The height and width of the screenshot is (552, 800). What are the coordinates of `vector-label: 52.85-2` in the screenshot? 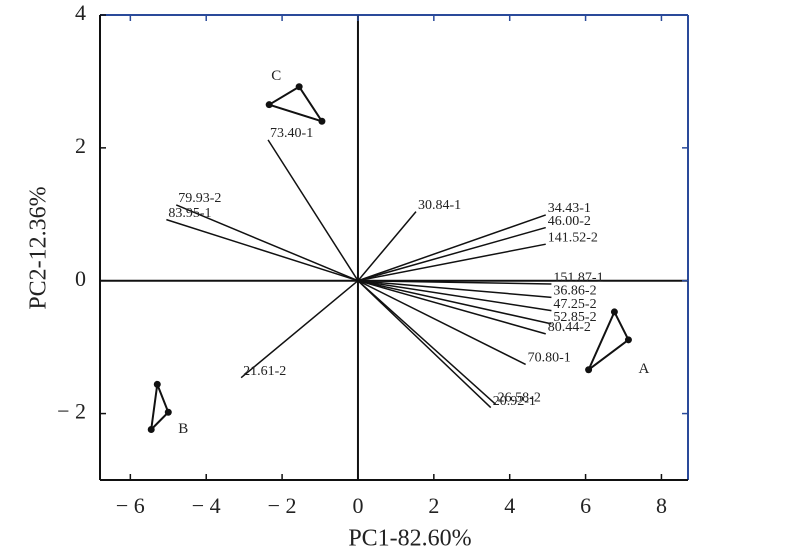 It's located at (574, 317).